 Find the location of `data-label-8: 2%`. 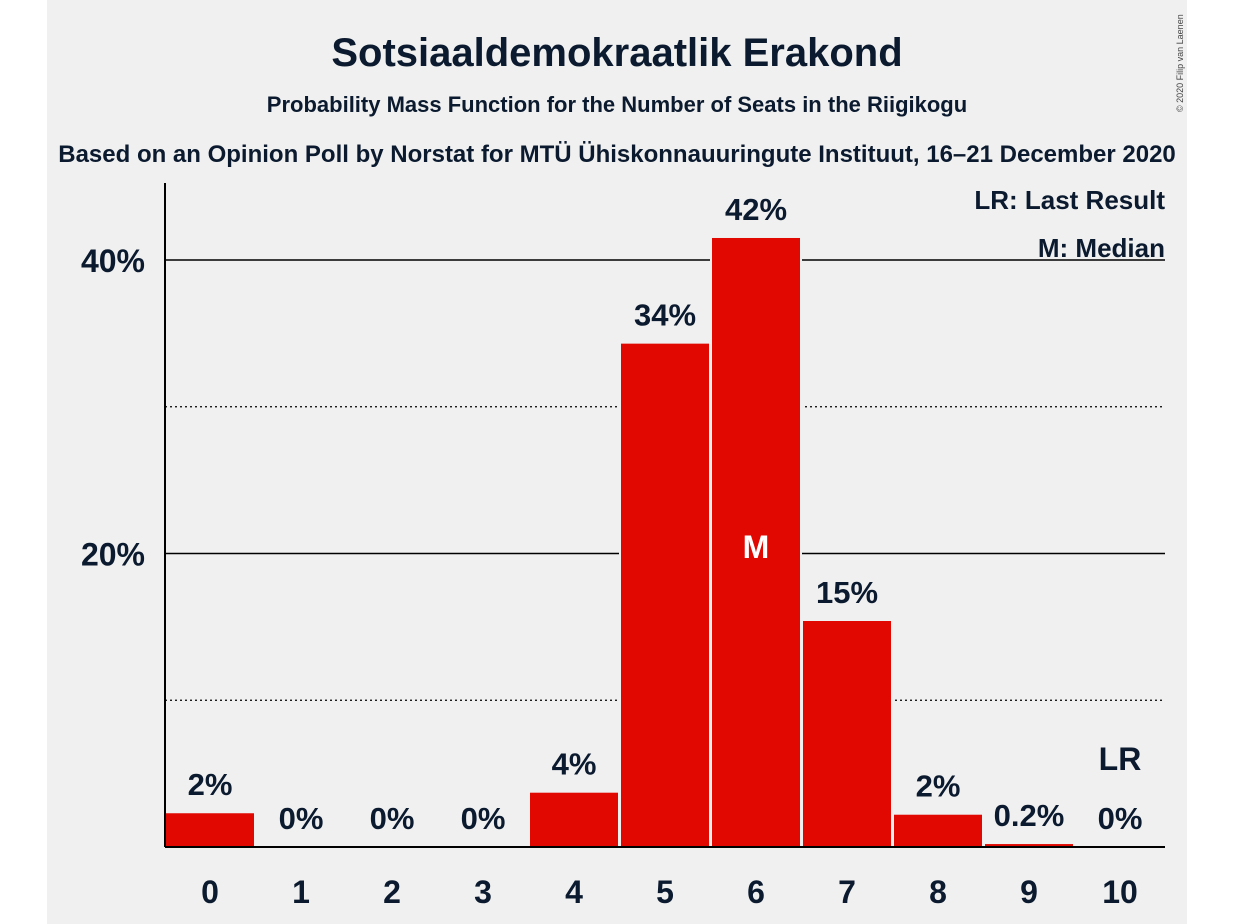

data-label-8: 2% is located at coordinates (938, 786).